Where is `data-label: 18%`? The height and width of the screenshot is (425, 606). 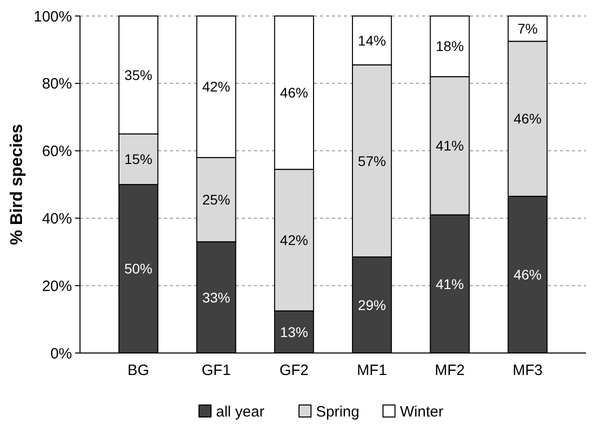
data-label: 18% is located at coordinates (450, 46).